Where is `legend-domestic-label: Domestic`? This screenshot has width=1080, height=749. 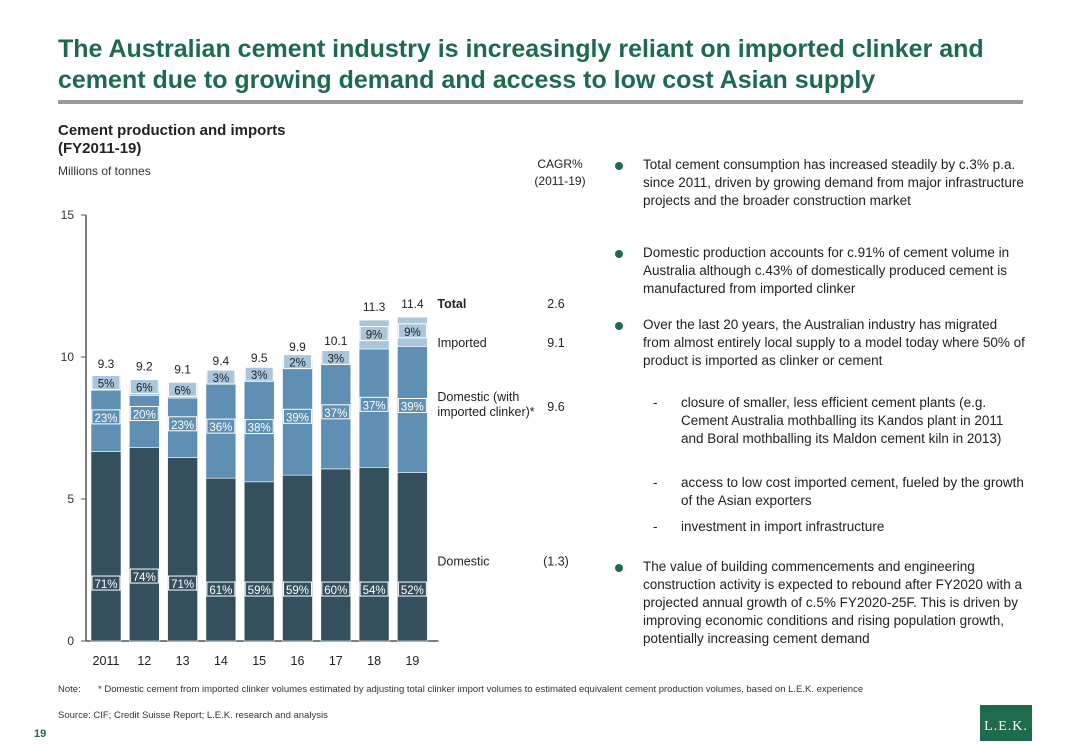
legend-domestic-label: Domestic is located at coordinates (463, 562).